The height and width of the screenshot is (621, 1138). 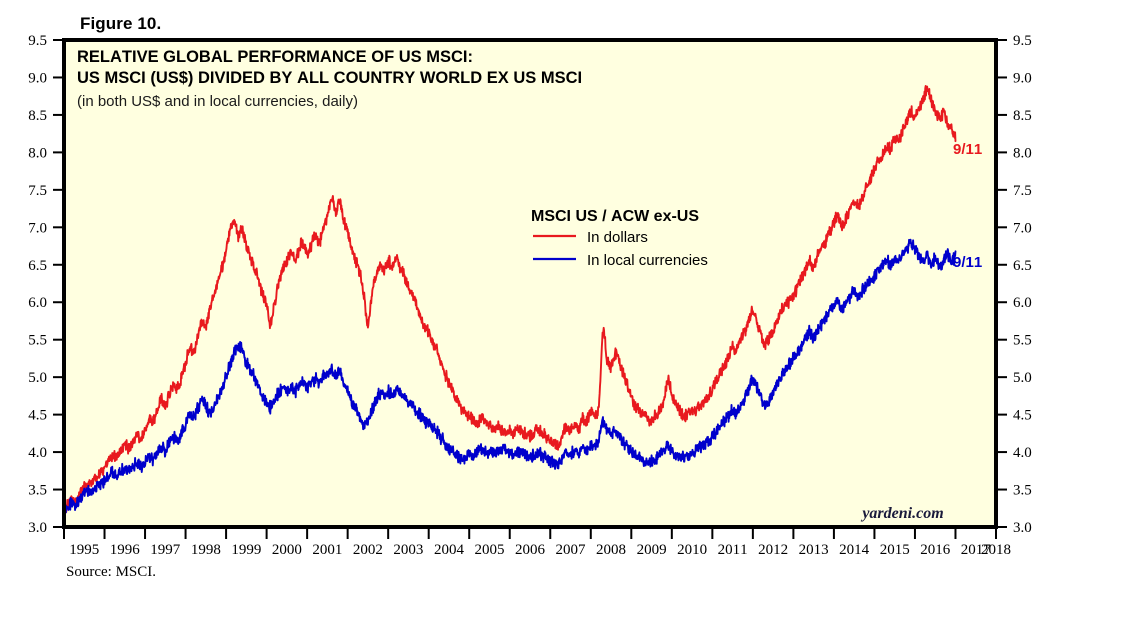 I want to click on y-tick-label-left: 9.5, so click(x=37, y=41).